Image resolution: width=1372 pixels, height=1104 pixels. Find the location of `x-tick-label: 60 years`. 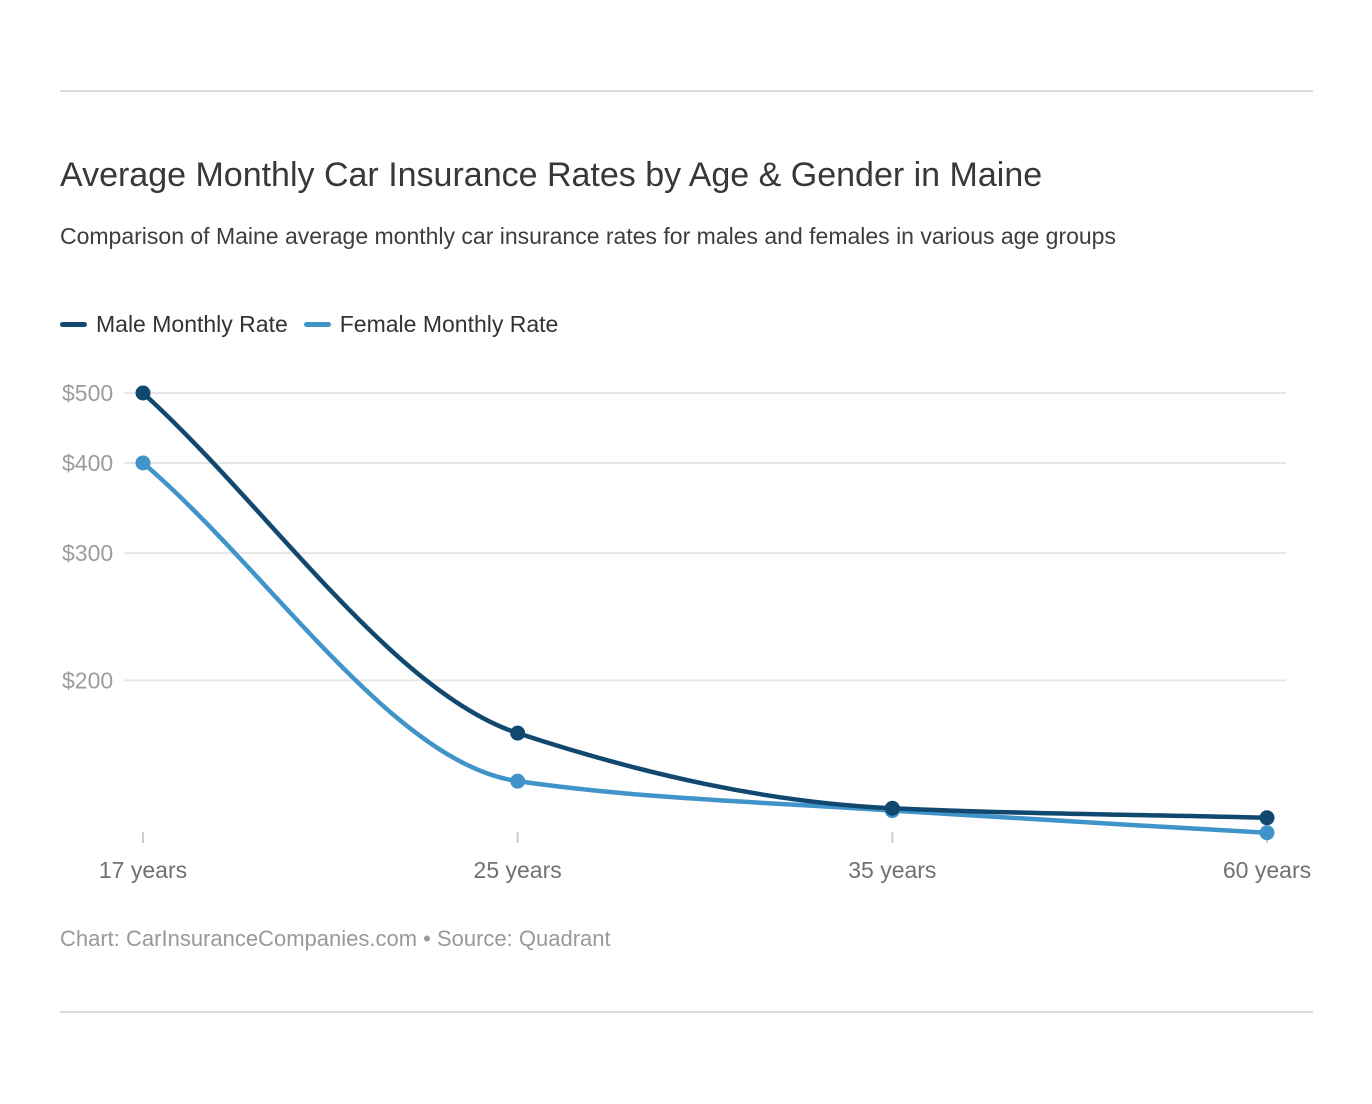

x-tick-label: 60 years is located at coordinates (1267, 870).